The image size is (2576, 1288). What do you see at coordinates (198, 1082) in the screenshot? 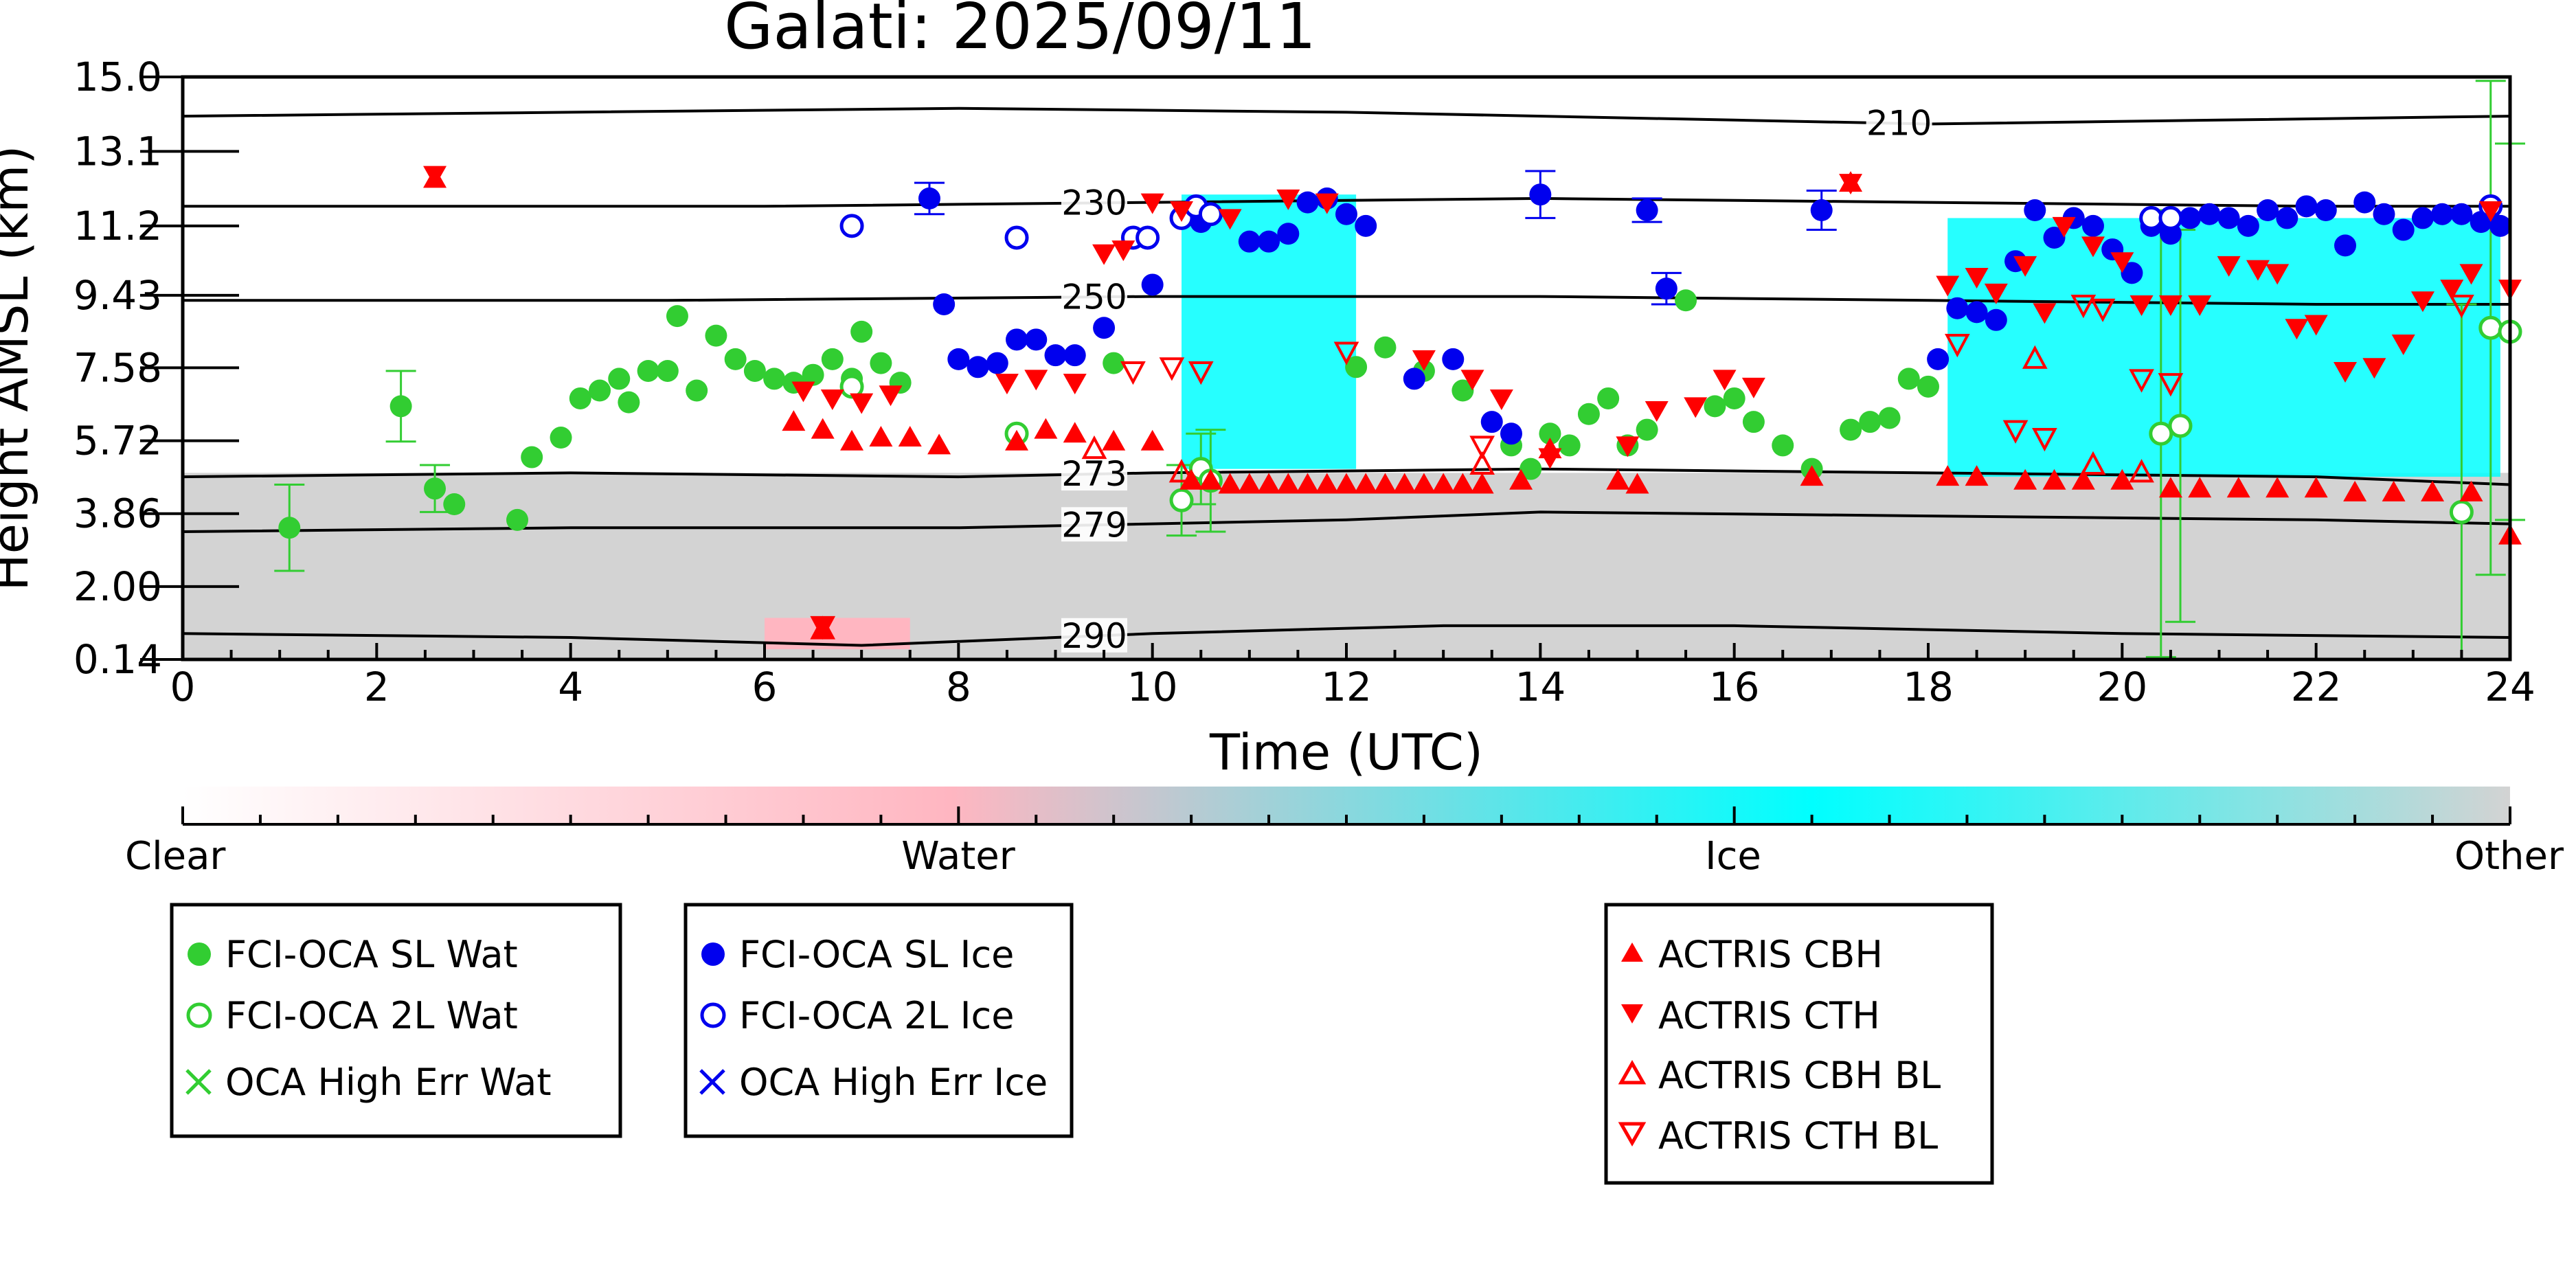
I see `legend-marker-higherr-wat` at bounding box center [198, 1082].